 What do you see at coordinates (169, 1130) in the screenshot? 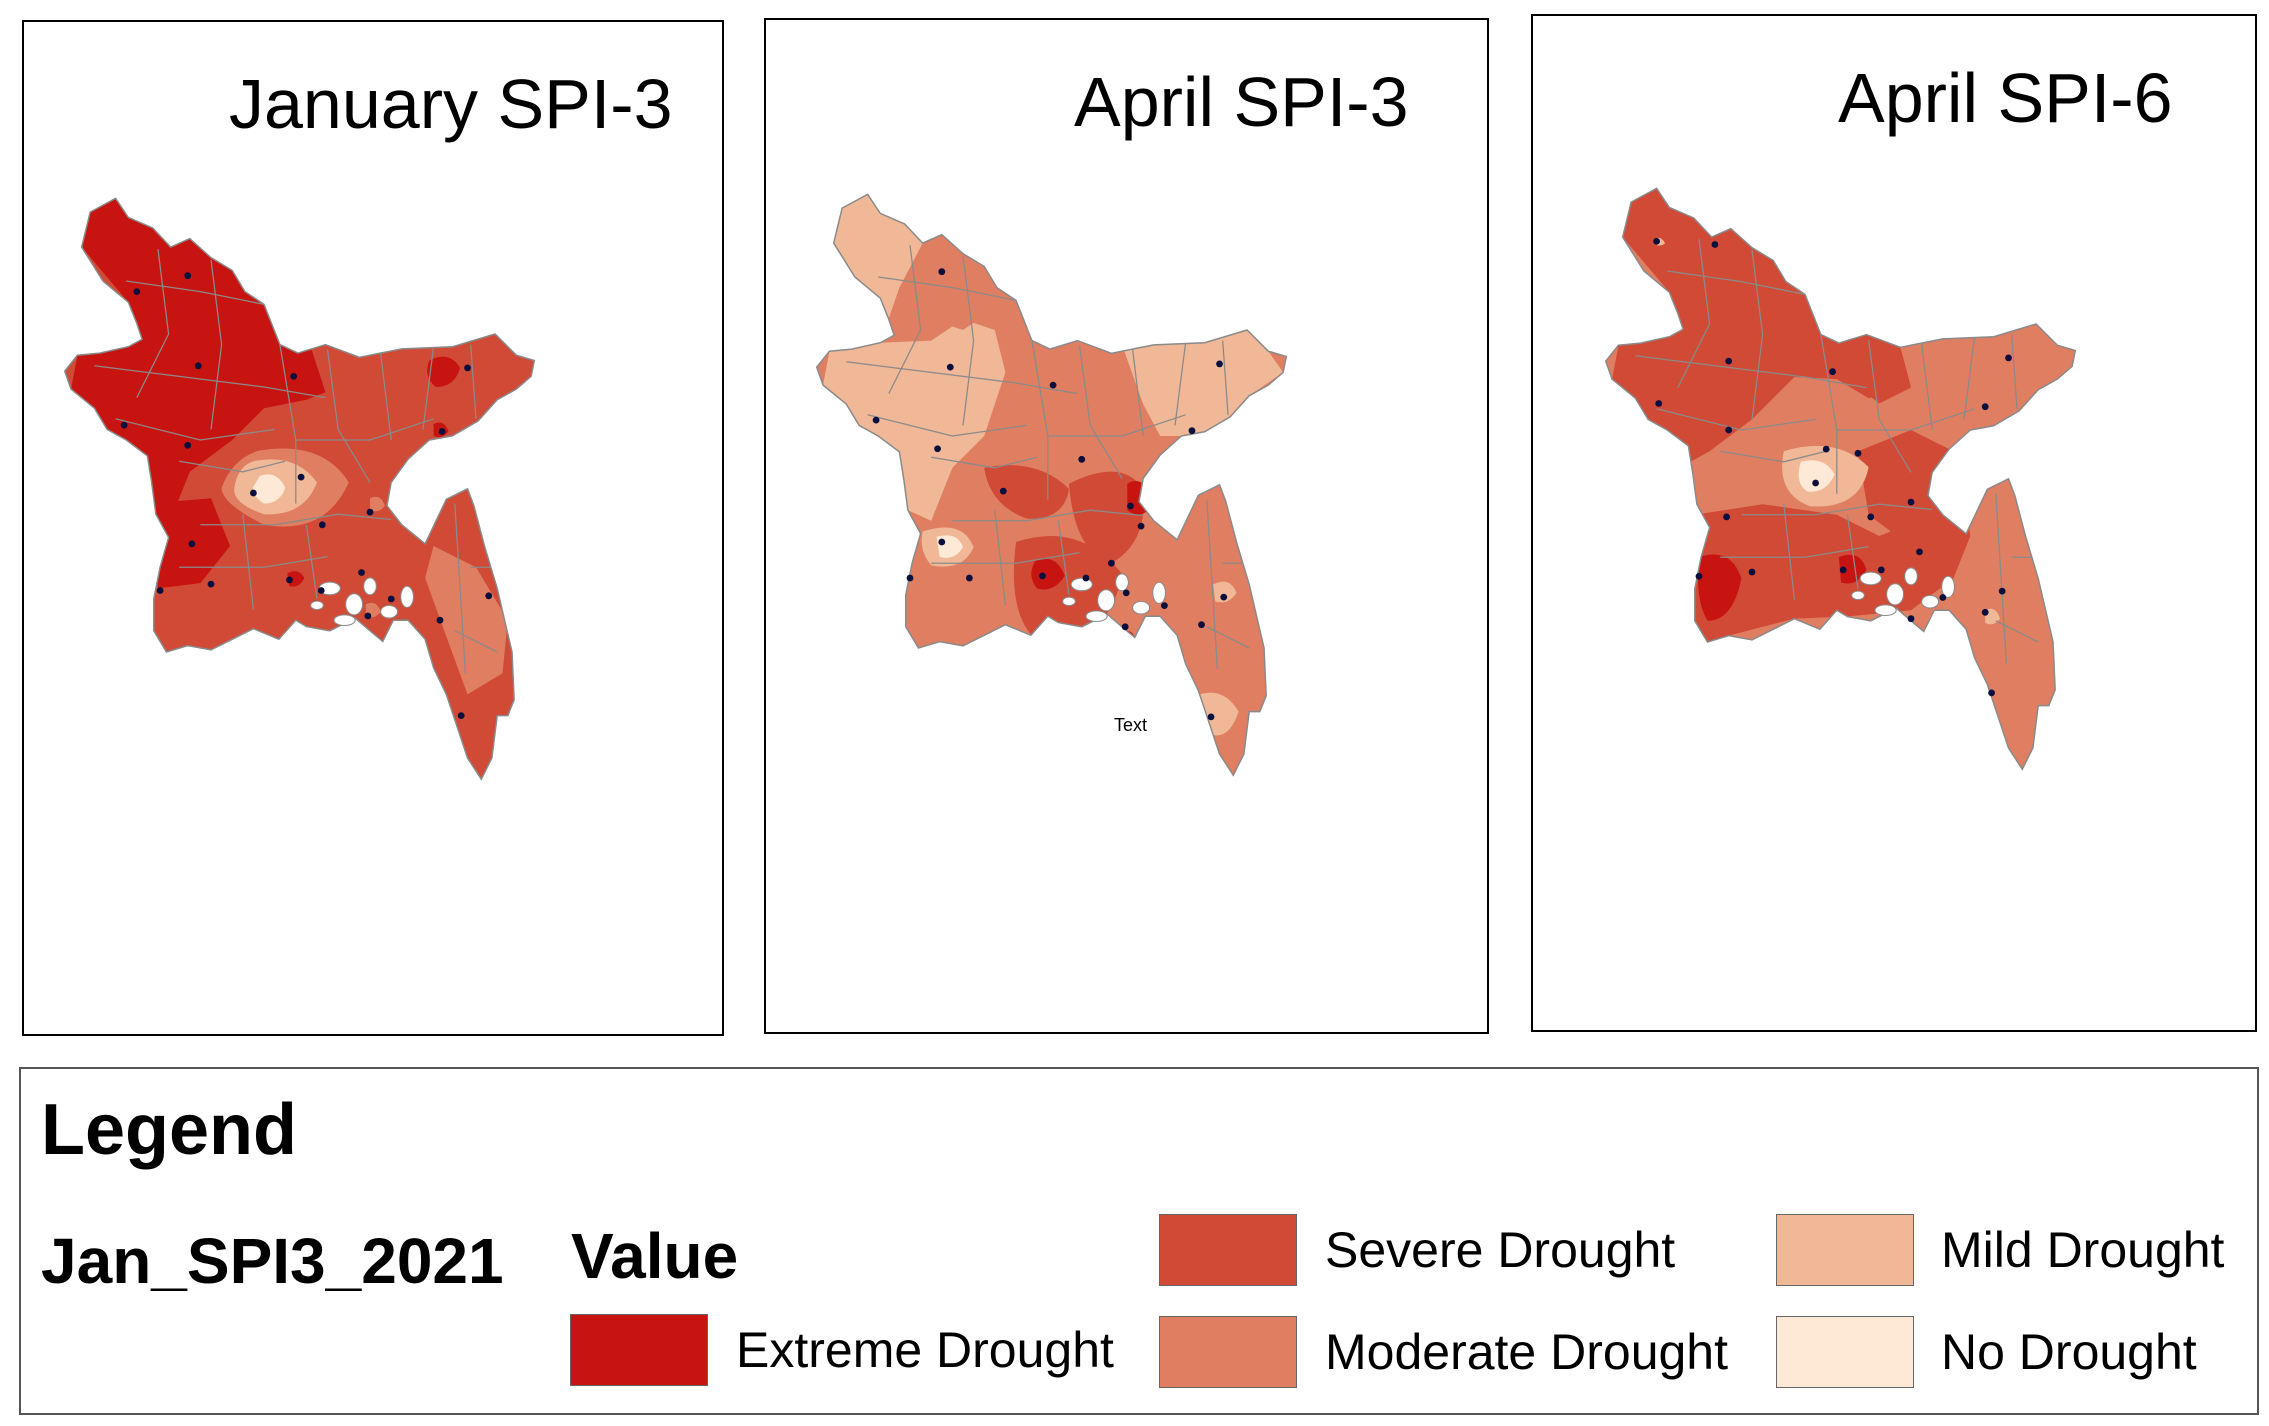
I see `legend-title: Legend` at bounding box center [169, 1130].